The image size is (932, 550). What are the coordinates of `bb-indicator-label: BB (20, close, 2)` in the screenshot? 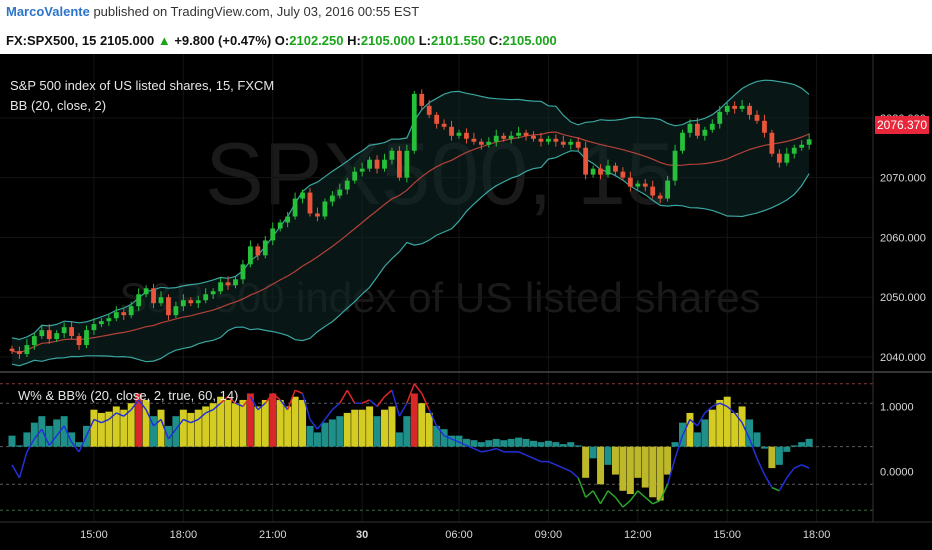 It's located at (58, 105).